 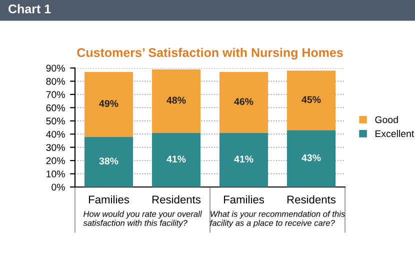 What do you see at coordinates (210, 54) in the screenshot?
I see `chart-title: Customers’ Satisfaction with Nursing Homes` at bounding box center [210, 54].